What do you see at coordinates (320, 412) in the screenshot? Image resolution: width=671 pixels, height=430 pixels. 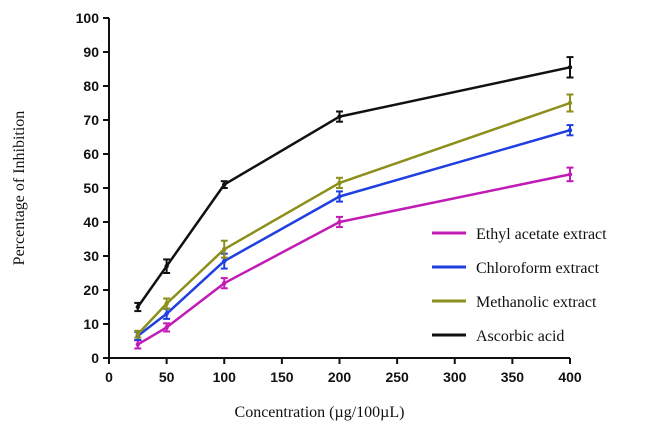 I see `x-axis-title: Concentration (µg/100µL)` at bounding box center [320, 412].